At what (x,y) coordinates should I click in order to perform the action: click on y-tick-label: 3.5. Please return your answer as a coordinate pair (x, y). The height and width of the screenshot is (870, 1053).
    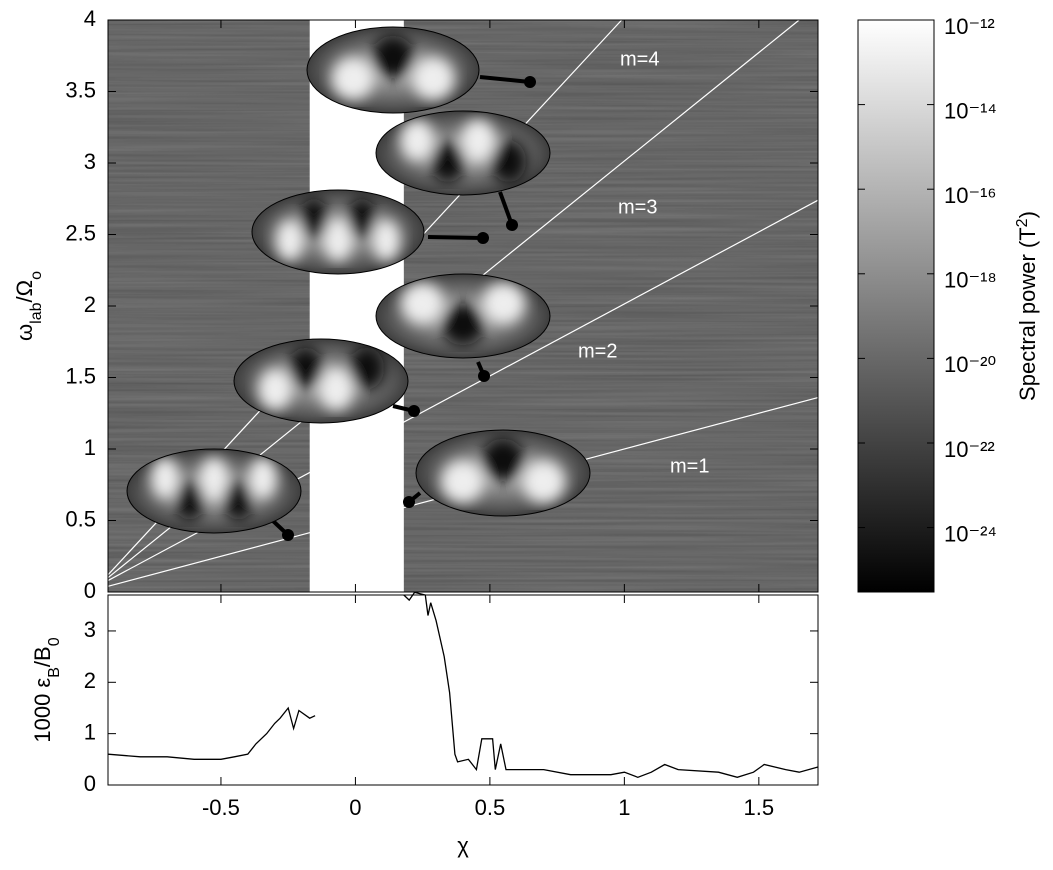
    Looking at the image, I should click on (80, 89).